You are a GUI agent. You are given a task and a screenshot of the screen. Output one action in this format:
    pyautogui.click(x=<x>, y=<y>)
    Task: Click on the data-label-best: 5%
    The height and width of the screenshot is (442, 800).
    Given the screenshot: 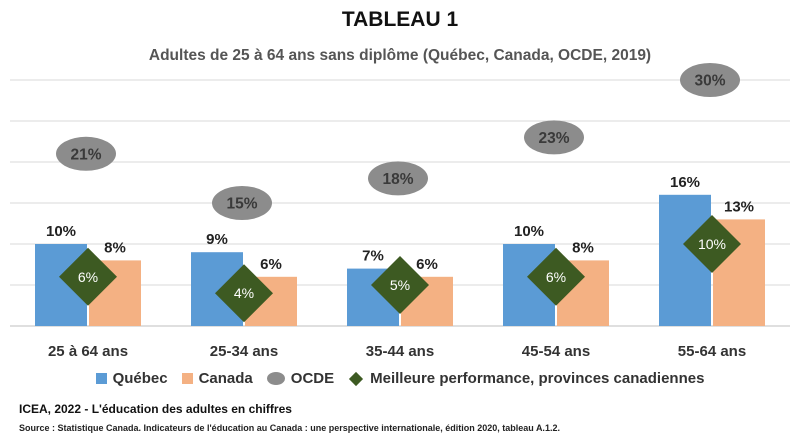 What is the action you would take?
    pyautogui.click(x=400, y=285)
    